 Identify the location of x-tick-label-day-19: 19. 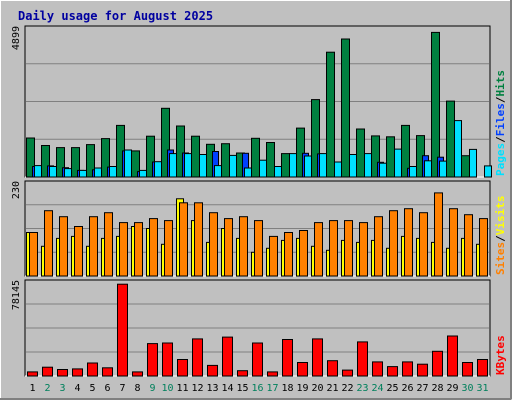
(302, 388).